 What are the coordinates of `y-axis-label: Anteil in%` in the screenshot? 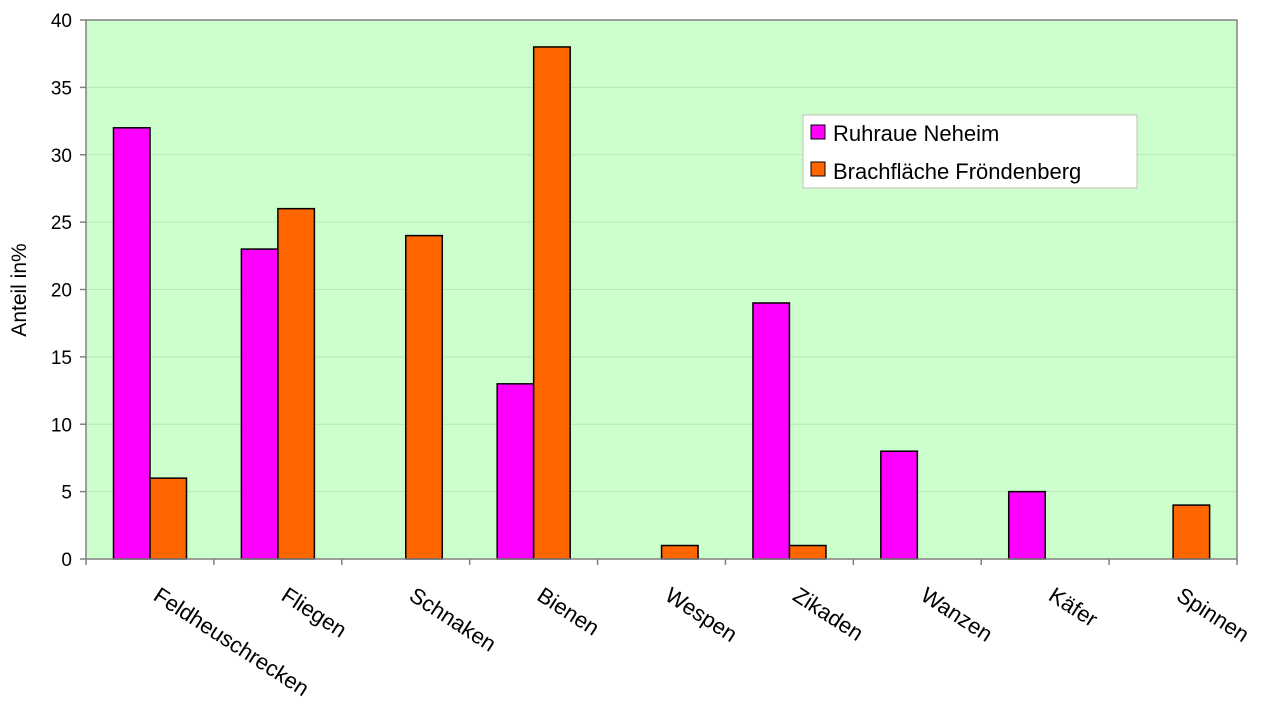 It's located at (19, 289).